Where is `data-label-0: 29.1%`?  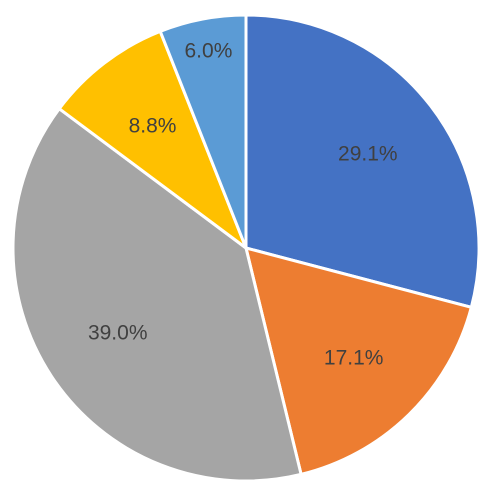 data-label-0: 29.1% is located at coordinates (368, 154).